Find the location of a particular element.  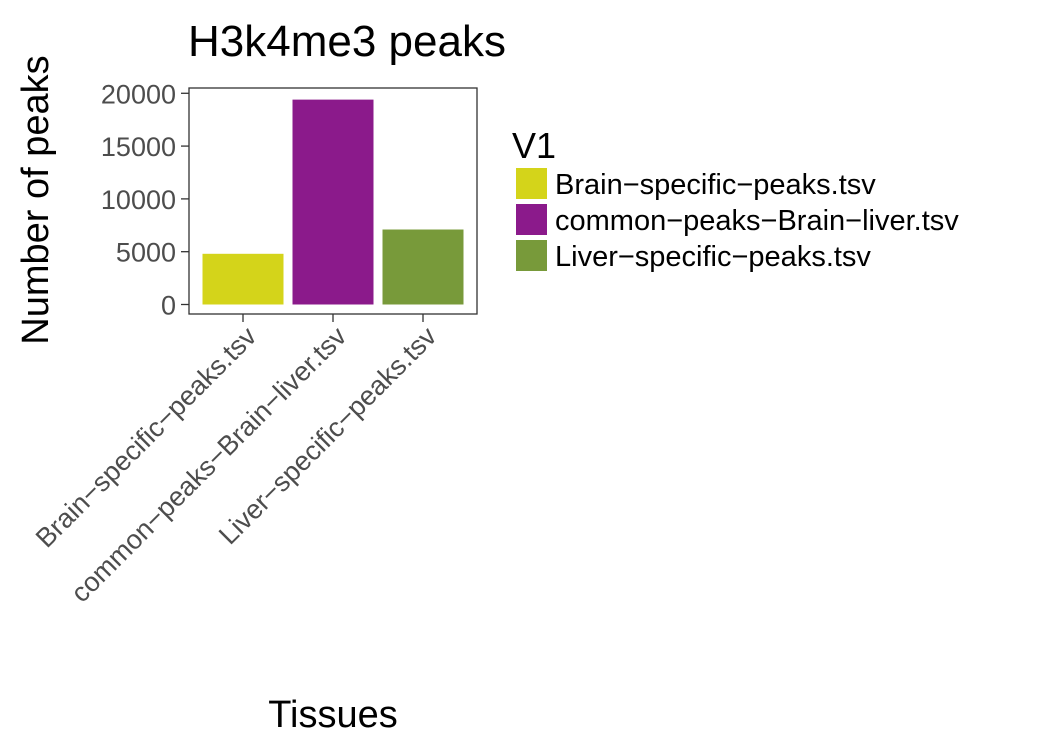

x-axis-title: Tissues is located at coordinates (333, 715).